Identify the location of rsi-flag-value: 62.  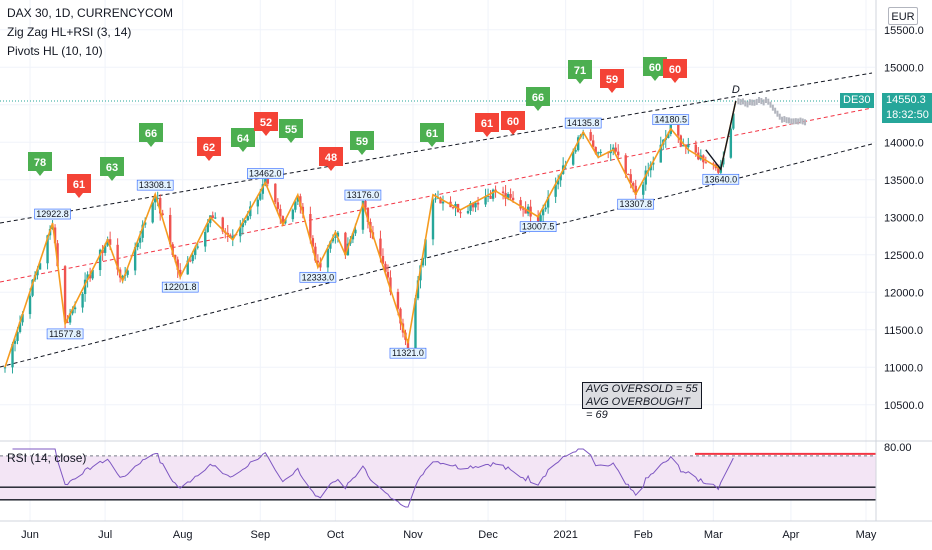
(209, 148).